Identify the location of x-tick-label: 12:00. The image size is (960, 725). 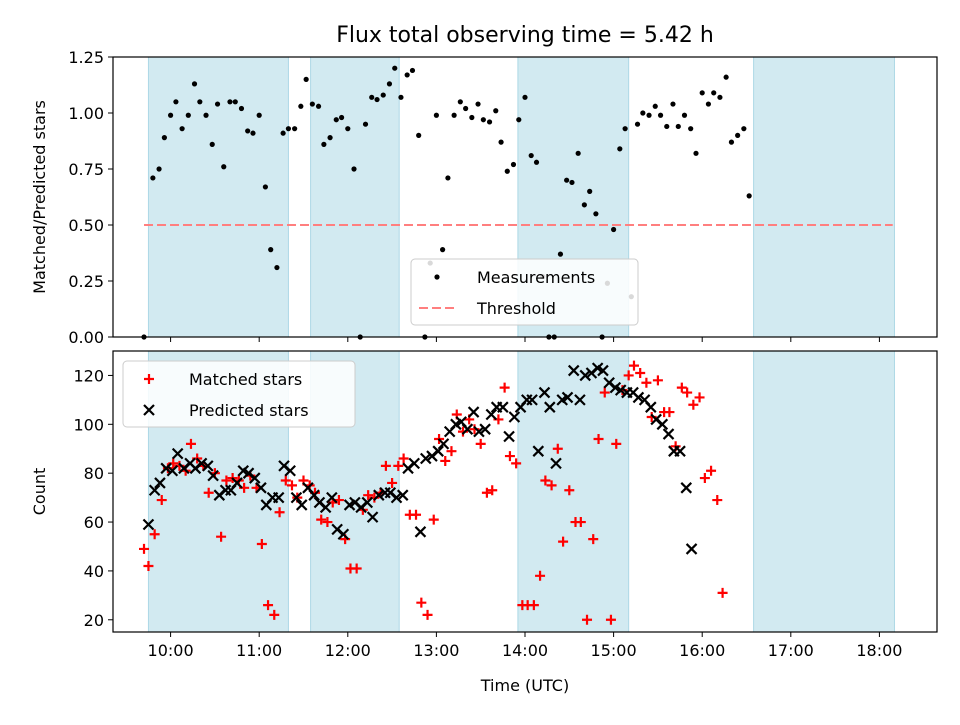
(348, 650).